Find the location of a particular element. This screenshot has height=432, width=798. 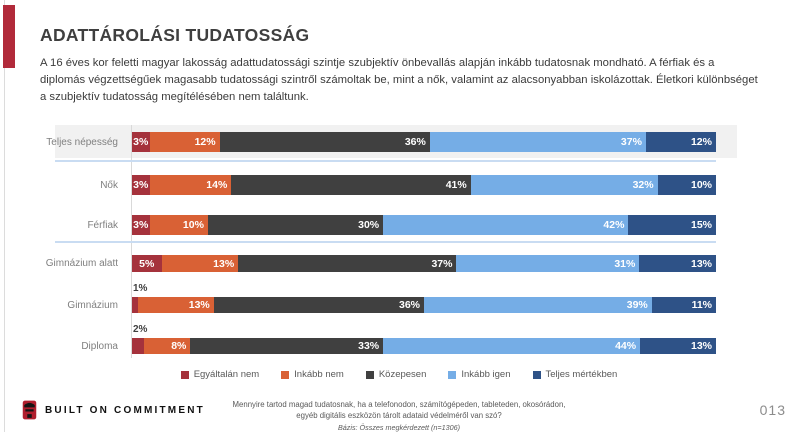

legend-item: Egyáltalán nem is located at coordinates (220, 374).